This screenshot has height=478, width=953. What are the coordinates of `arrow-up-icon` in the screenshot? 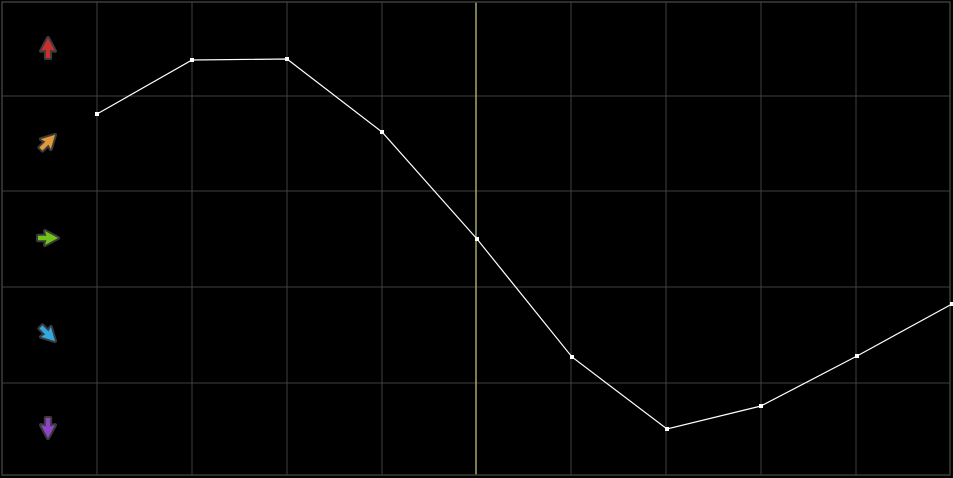 It's located at (48, 48).